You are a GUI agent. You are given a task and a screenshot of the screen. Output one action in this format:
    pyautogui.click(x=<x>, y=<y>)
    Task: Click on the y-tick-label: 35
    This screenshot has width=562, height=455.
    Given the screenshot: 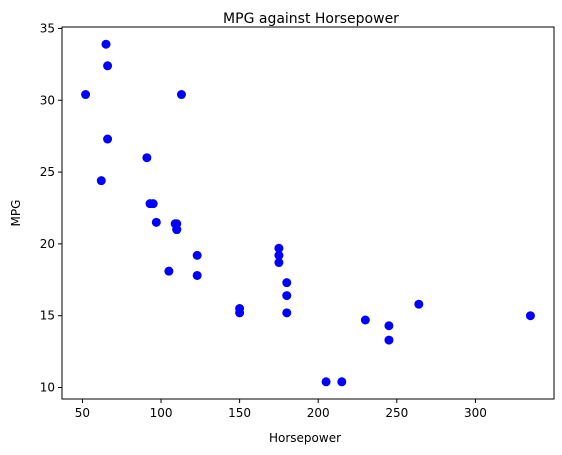 What is the action you would take?
    pyautogui.click(x=47, y=28)
    